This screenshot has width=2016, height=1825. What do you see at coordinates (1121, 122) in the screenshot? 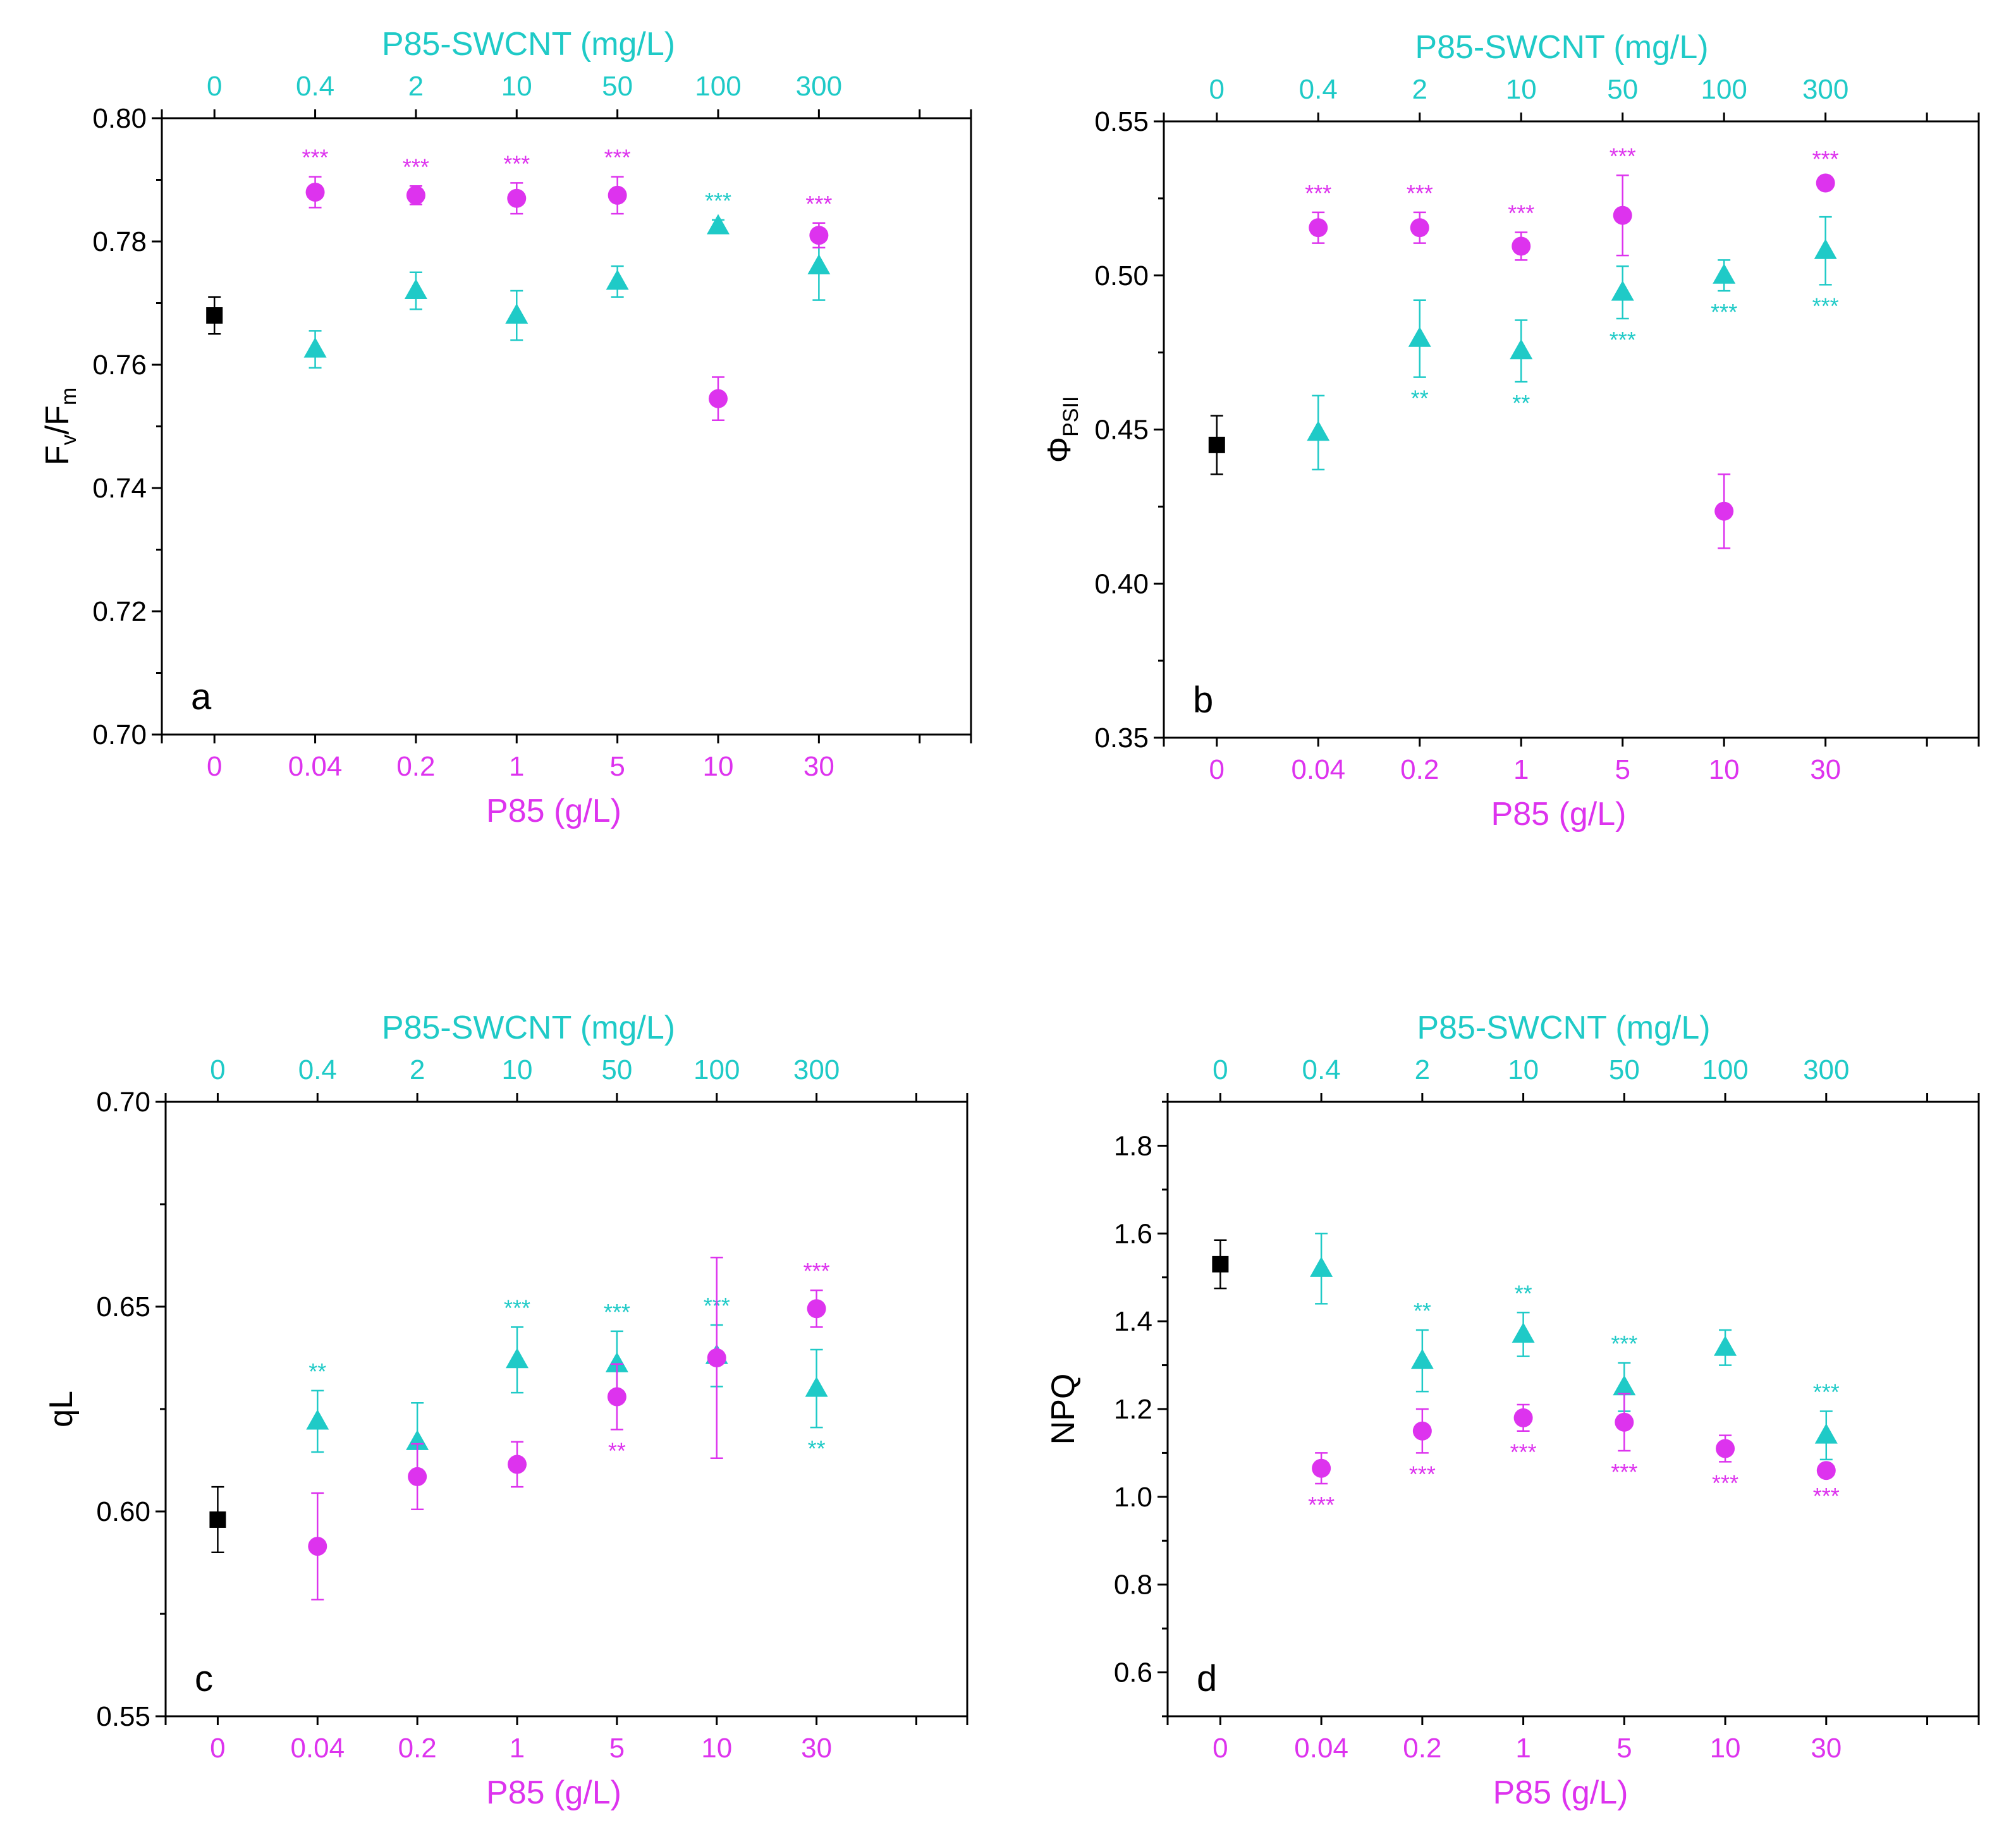
I see `y-tick-label: 0.55` at bounding box center [1121, 122].